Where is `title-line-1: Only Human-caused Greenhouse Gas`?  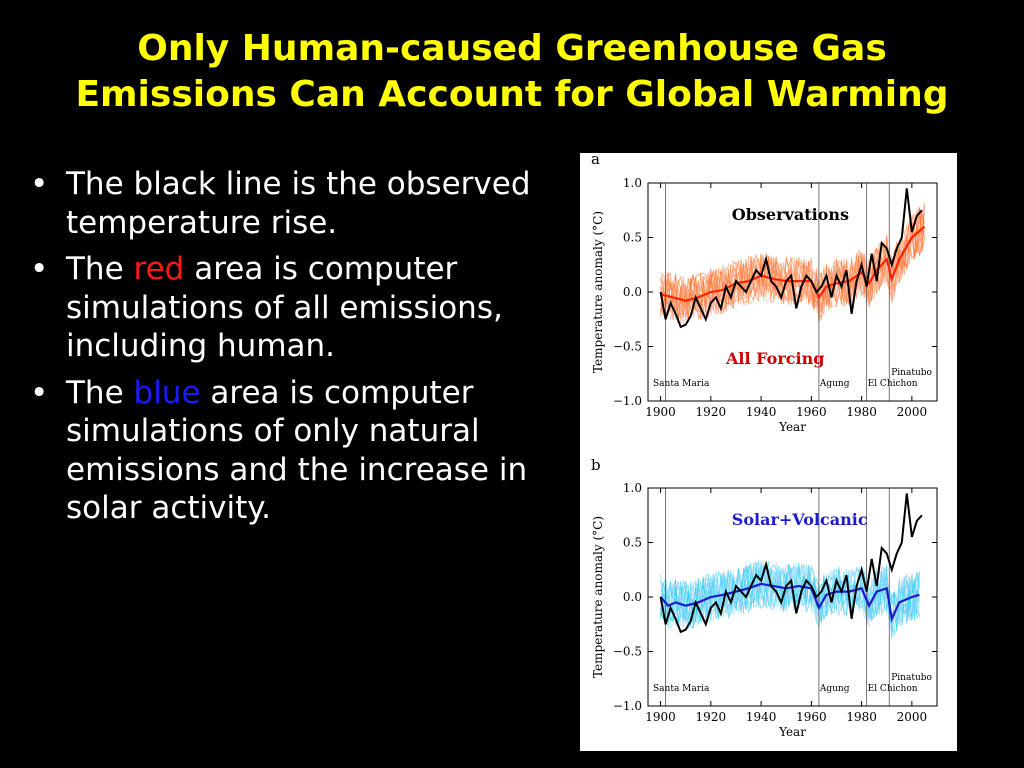
title-line-1: Only Human-caused Greenhouse Gas is located at coordinates (512, 48).